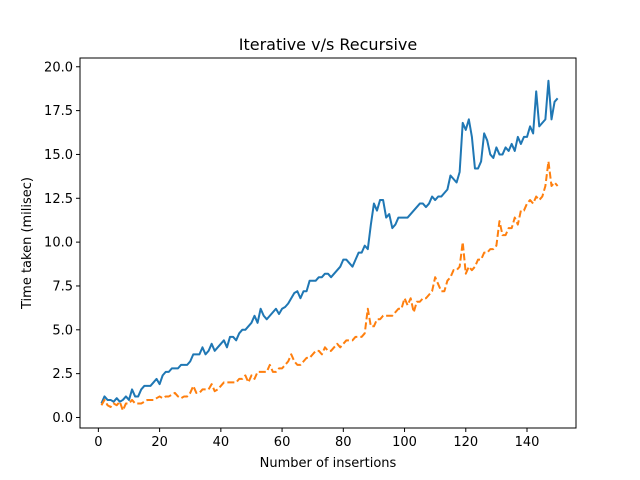 The height and width of the screenshot is (480, 640). What do you see at coordinates (221, 442) in the screenshot?
I see `x-tick-label: 40` at bounding box center [221, 442].